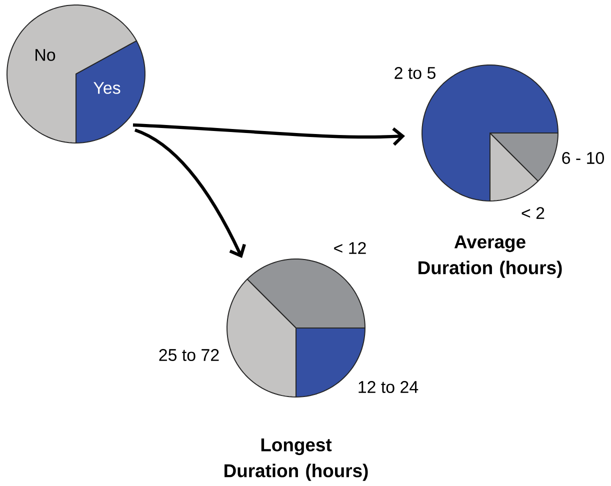 The image size is (611, 486). I want to click on slice-label: < 12, so click(350, 248).